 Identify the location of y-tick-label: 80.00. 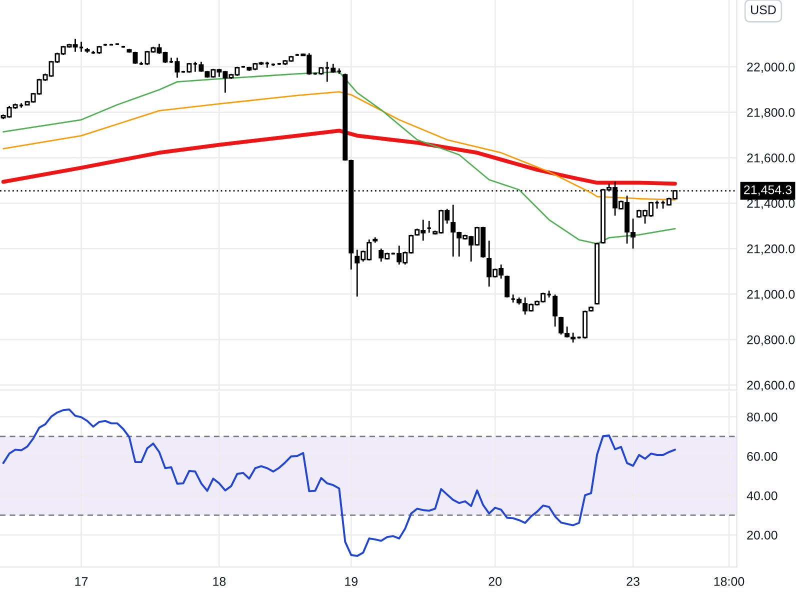
(762, 417).